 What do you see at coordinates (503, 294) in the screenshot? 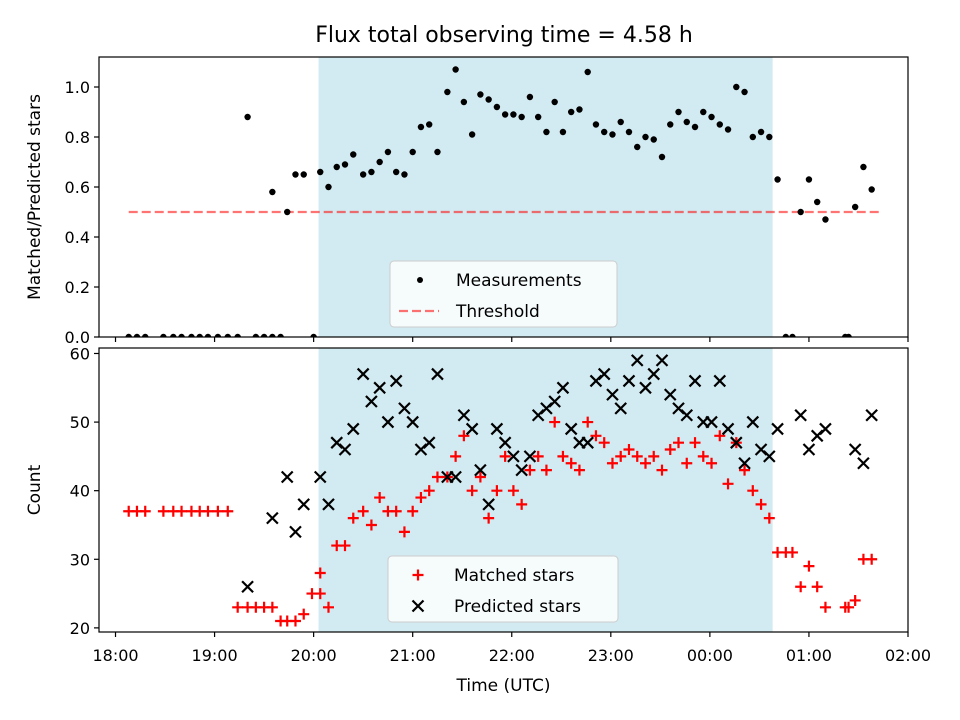
I see `legend: Measurements Threshold` at bounding box center [503, 294].